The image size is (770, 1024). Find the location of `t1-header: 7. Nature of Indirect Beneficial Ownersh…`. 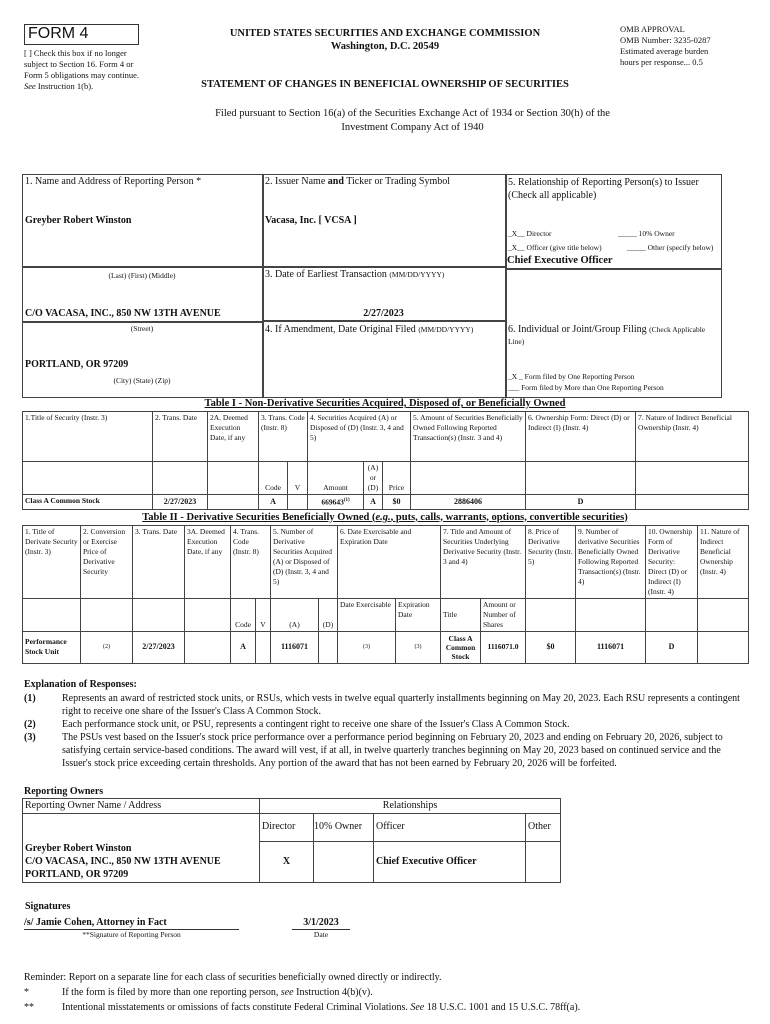

t1-header: 7. Nature of Indirect Beneficial Ownersh… is located at coordinates (692, 436).